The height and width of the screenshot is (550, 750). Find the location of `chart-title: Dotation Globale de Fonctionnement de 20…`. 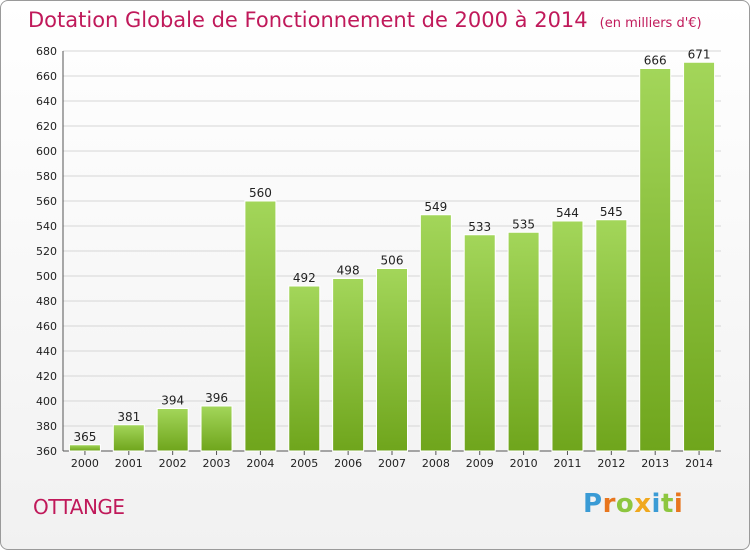

chart-title: Dotation Globale de Fonctionnement de 20… is located at coordinates (365, 20).